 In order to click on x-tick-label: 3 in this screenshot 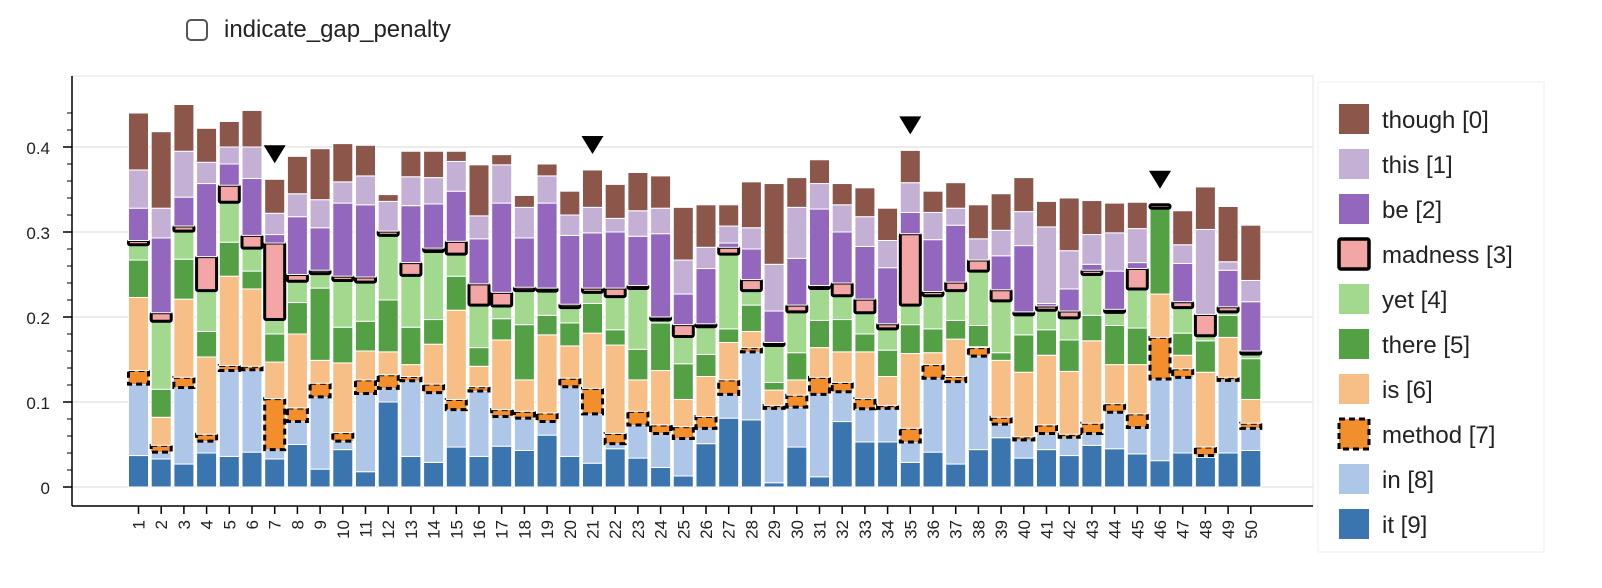, I will do `click(184, 524)`.